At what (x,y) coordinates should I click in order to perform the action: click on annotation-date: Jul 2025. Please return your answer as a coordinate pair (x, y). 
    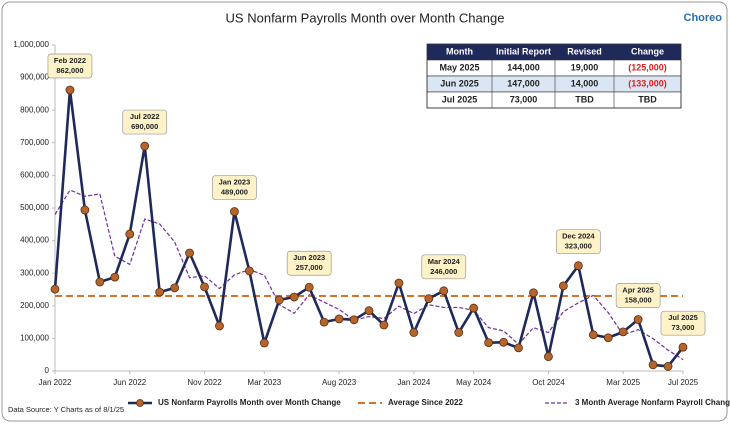
    Looking at the image, I should click on (683, 317).